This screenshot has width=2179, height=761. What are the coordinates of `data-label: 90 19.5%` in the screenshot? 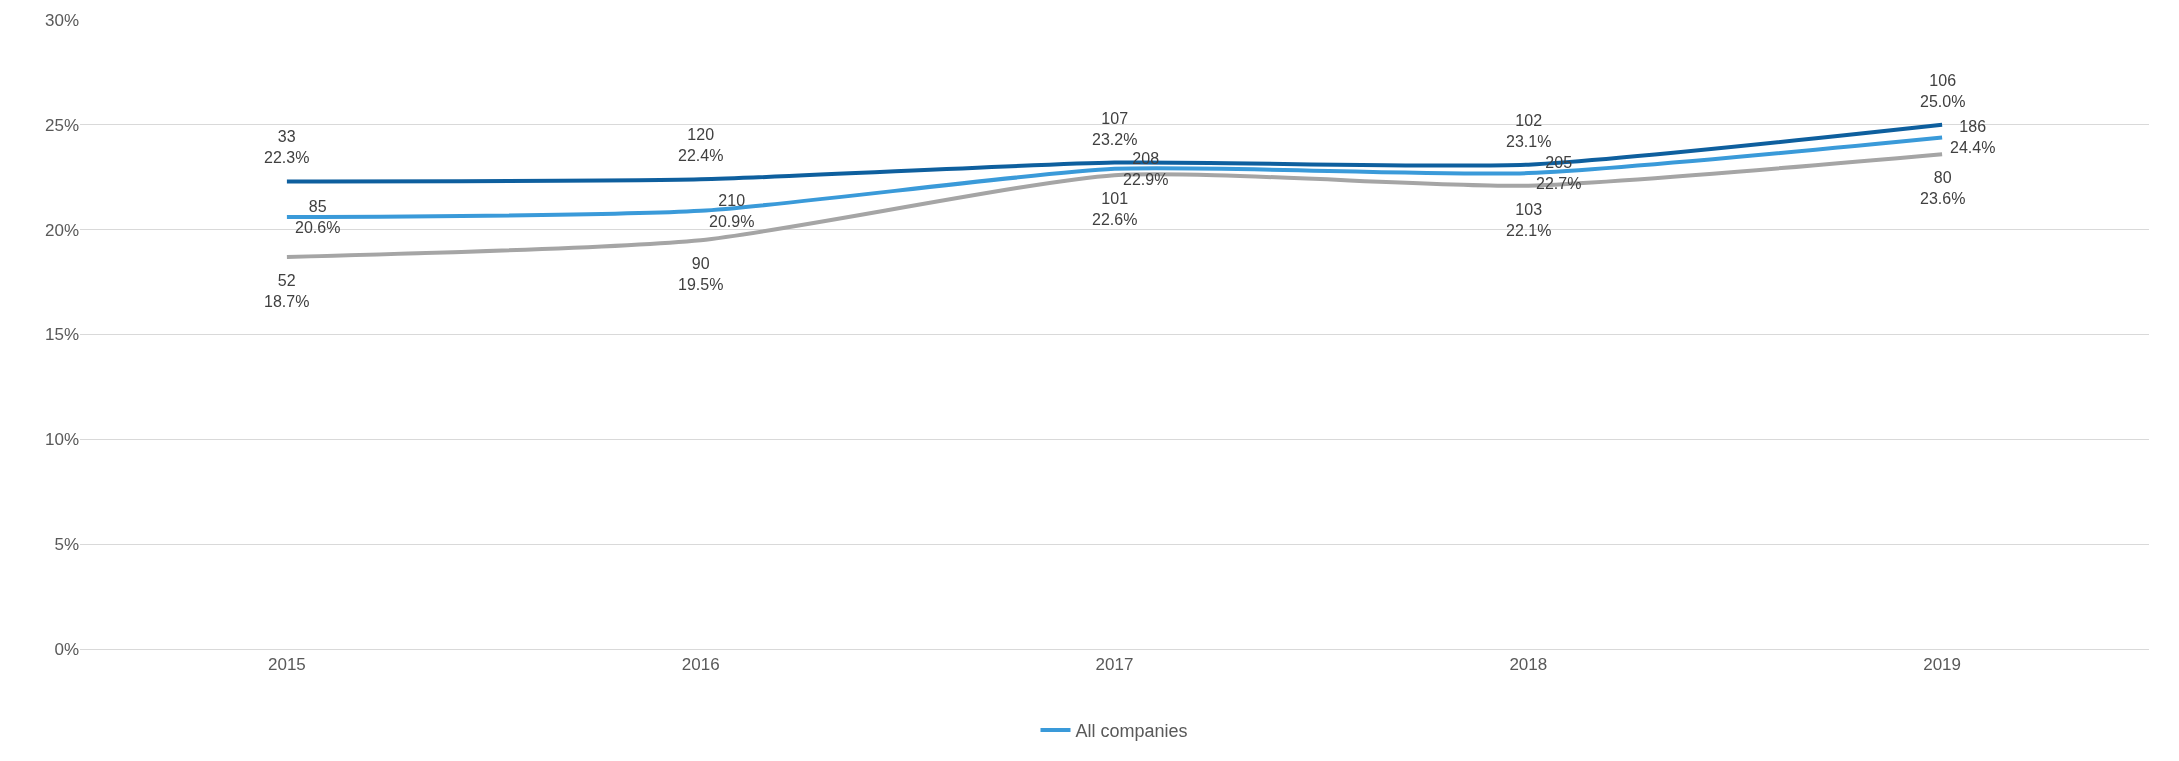 It's located at (701, 274).